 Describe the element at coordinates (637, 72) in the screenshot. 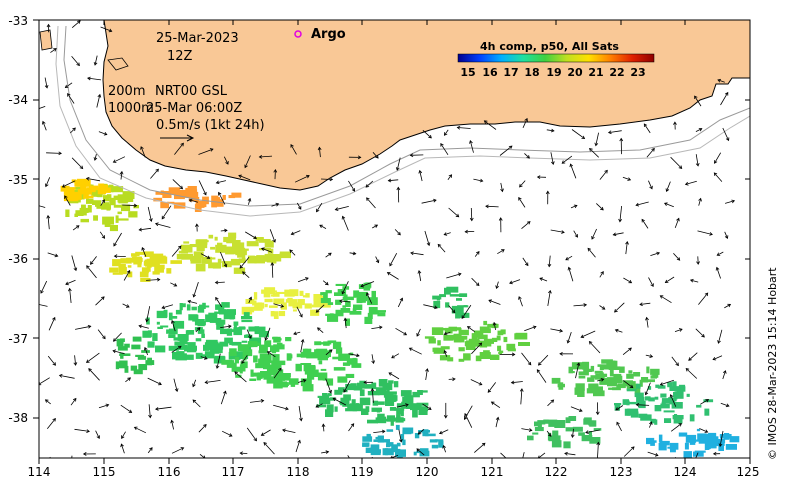

I see `colorbar-tick: 23` at that location.